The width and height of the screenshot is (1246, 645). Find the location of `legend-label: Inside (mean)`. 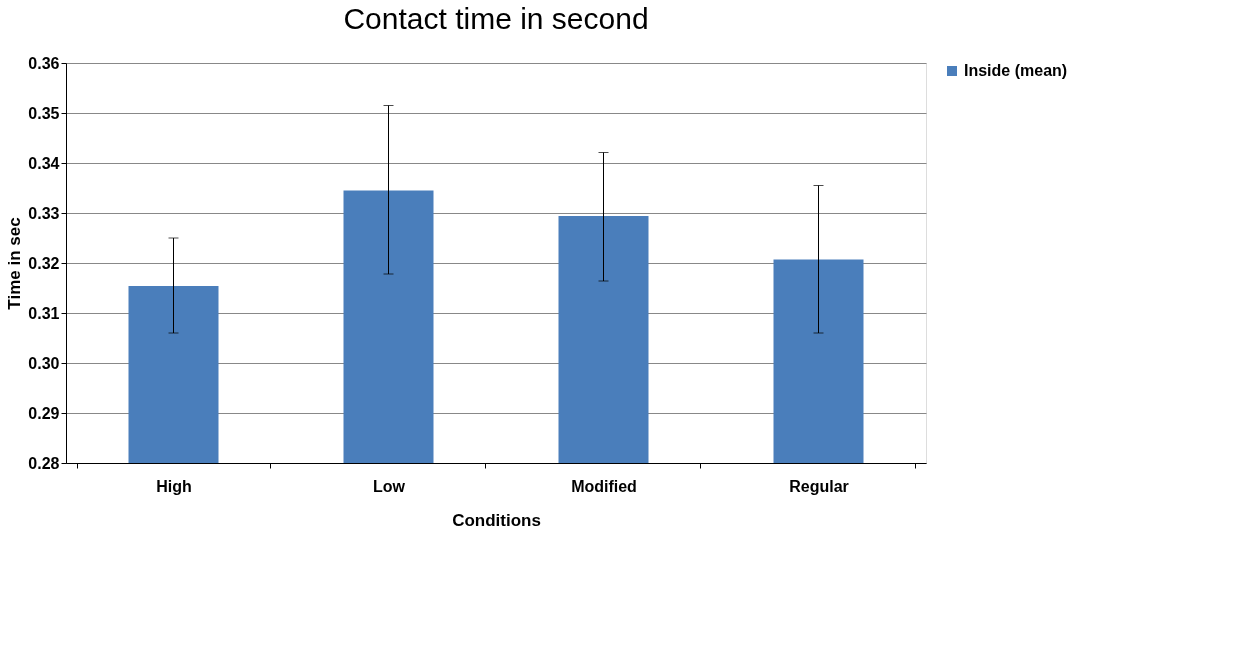

legend-label: Inside (mean) is located at coordinates (1016, 70).